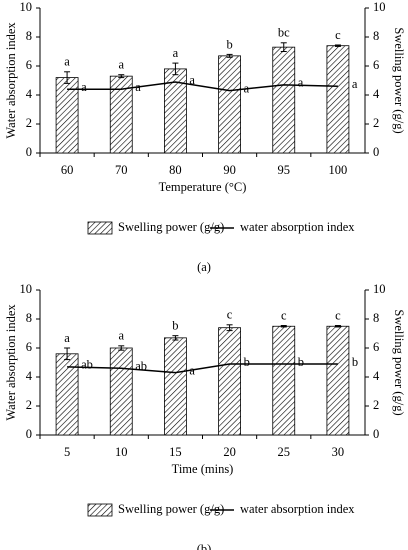 The image size is (408, 550). Describe the element at coordinates (67, 170) in the screenshot. I see `x-tick-label: 60` at that location.